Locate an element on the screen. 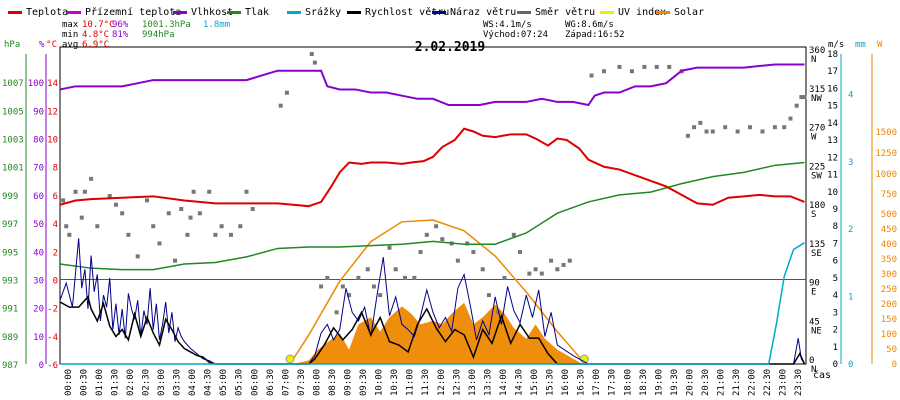  series-wind-speed is located at coordinates (432, 330).